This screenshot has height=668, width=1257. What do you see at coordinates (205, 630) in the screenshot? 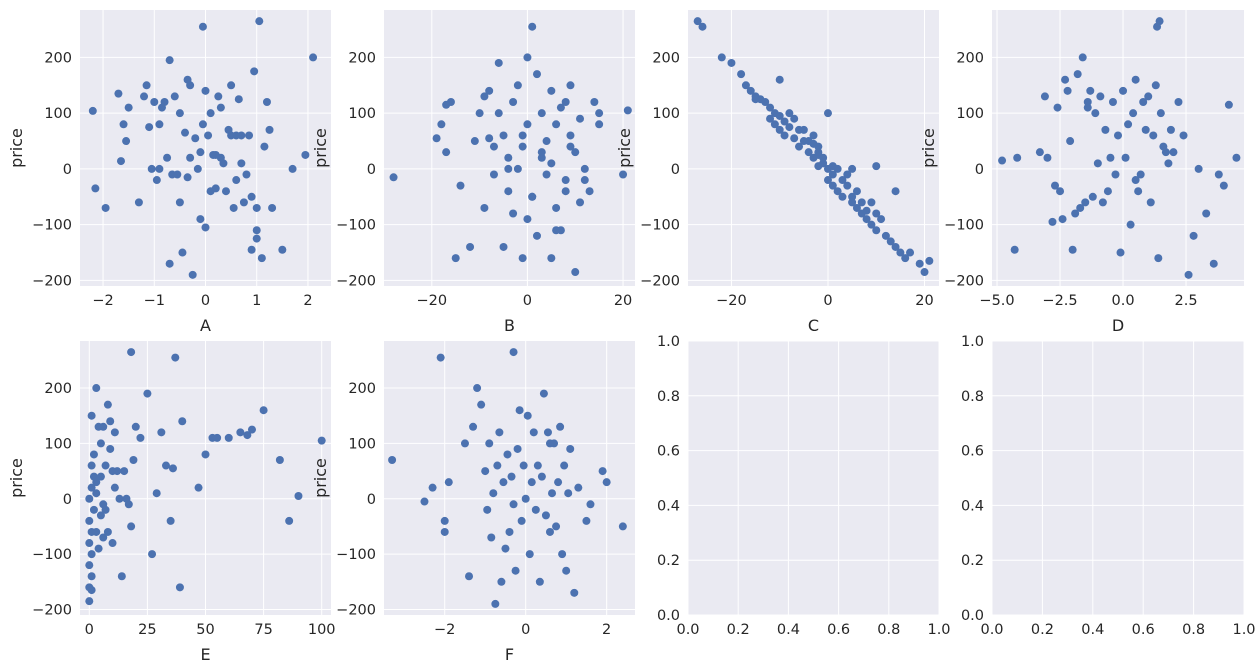
I see `x-tick-label: 50` at bounding box center [205, 630].